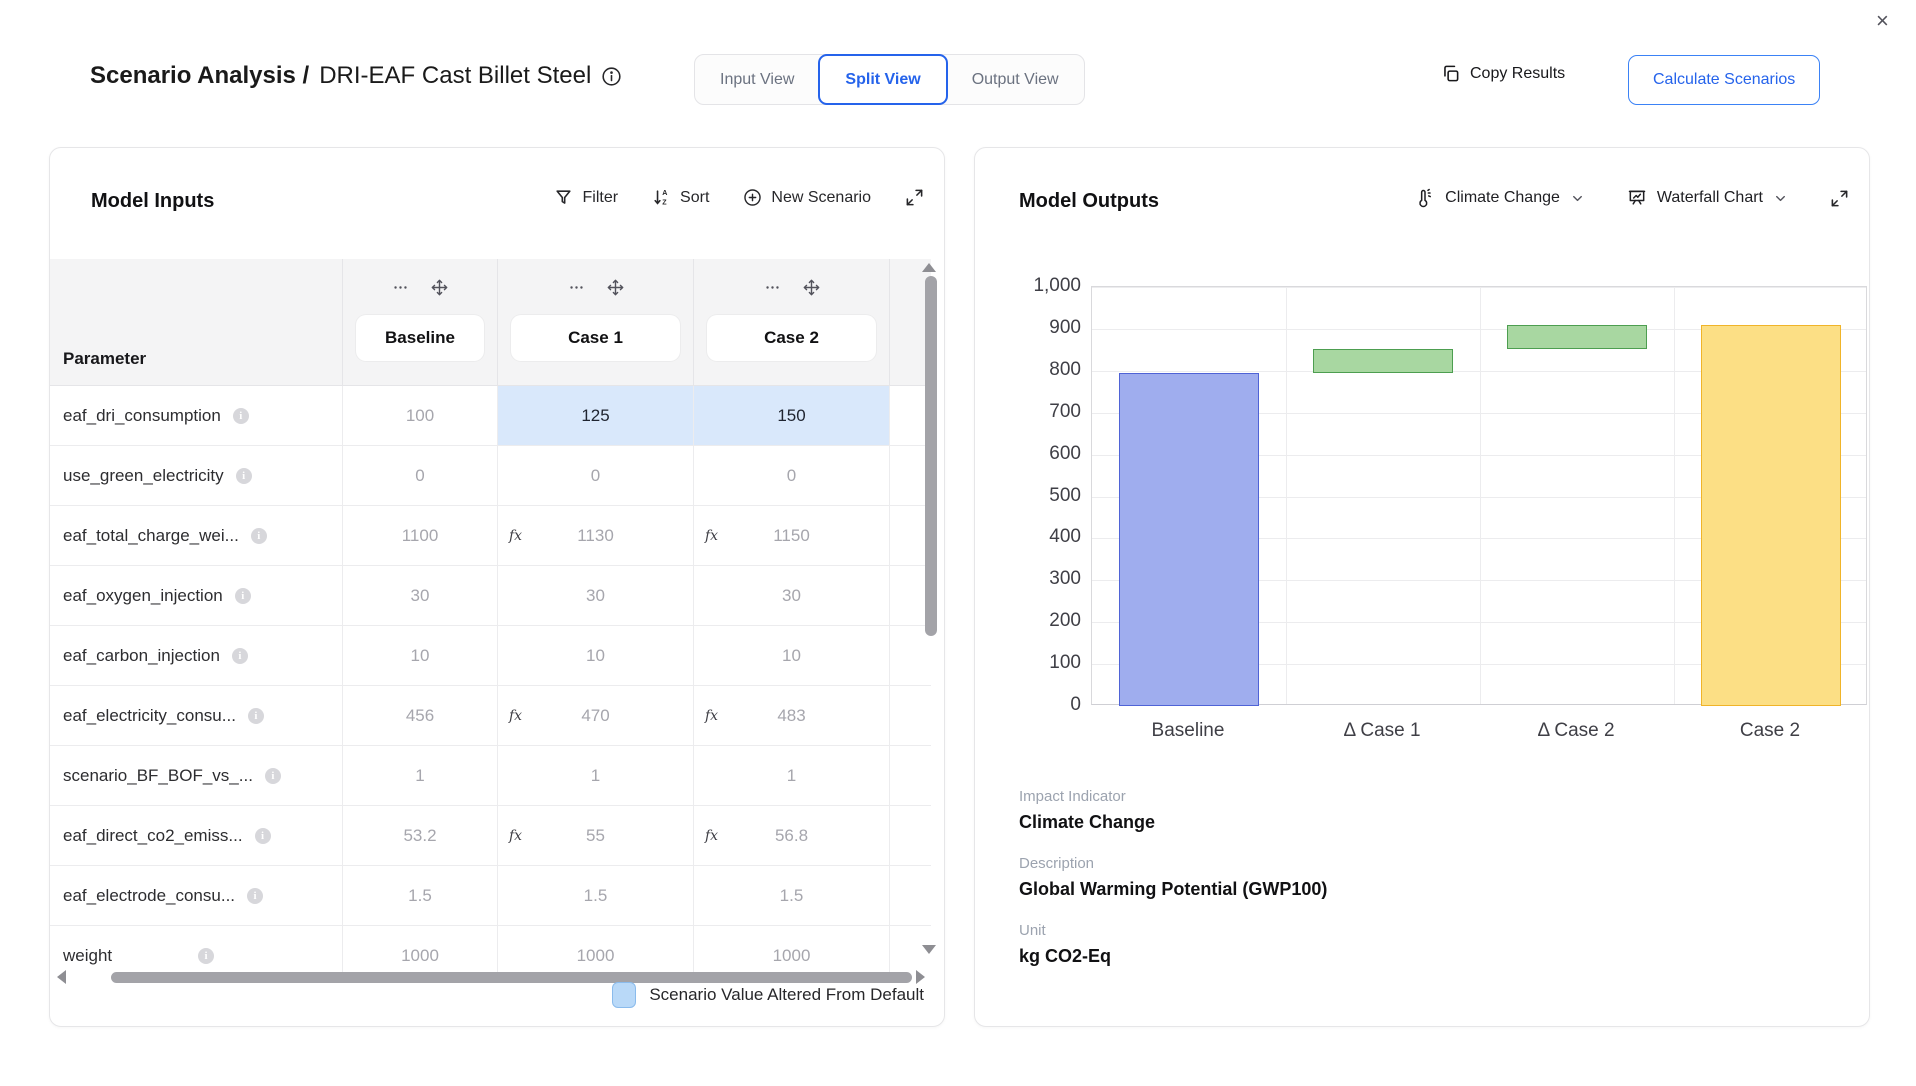 The width and height of the screenshot is (1916, 1086). I want to click on scenario-name-pill: Case 1, so click(595, 338).